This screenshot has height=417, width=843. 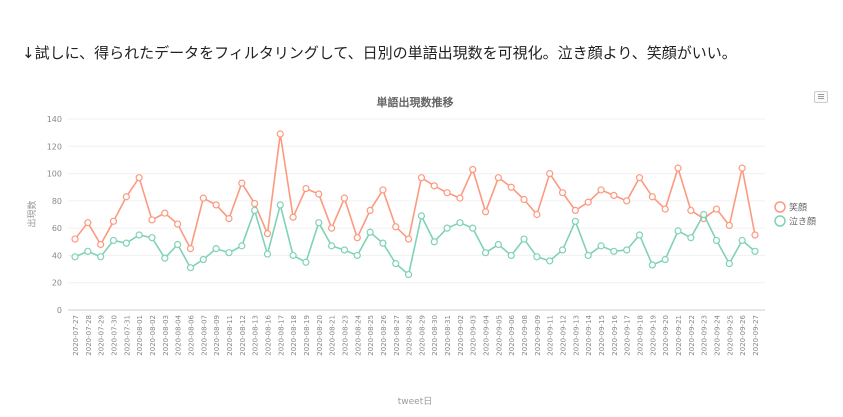 What do you see at coordinates (191, 334) in the screenshot?
I see `x-tick-label: 2020-08-06` at bounding box center [191, 334].